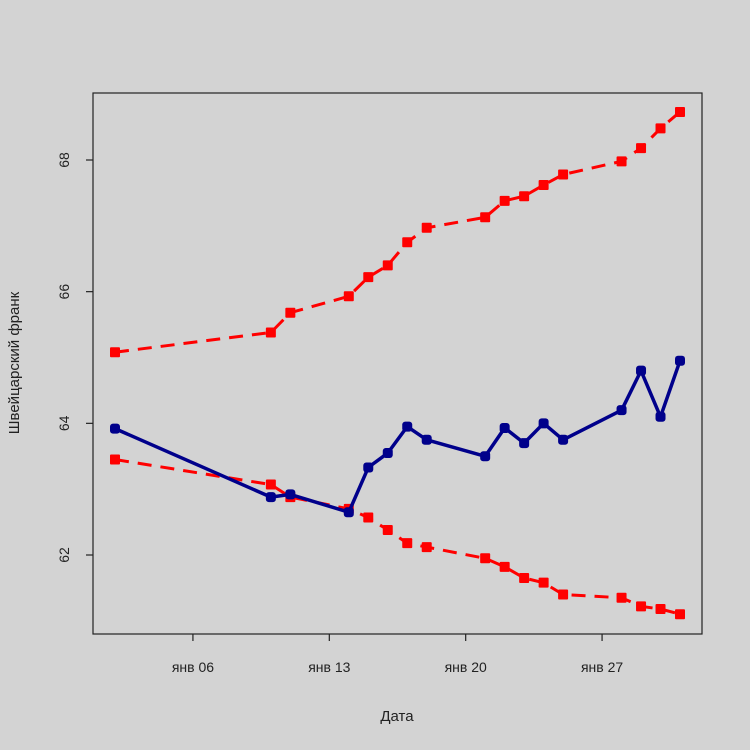 The width and height of the screenshot is (750, 750). I want to click on y-tick-label: 64, so click(64, 423).